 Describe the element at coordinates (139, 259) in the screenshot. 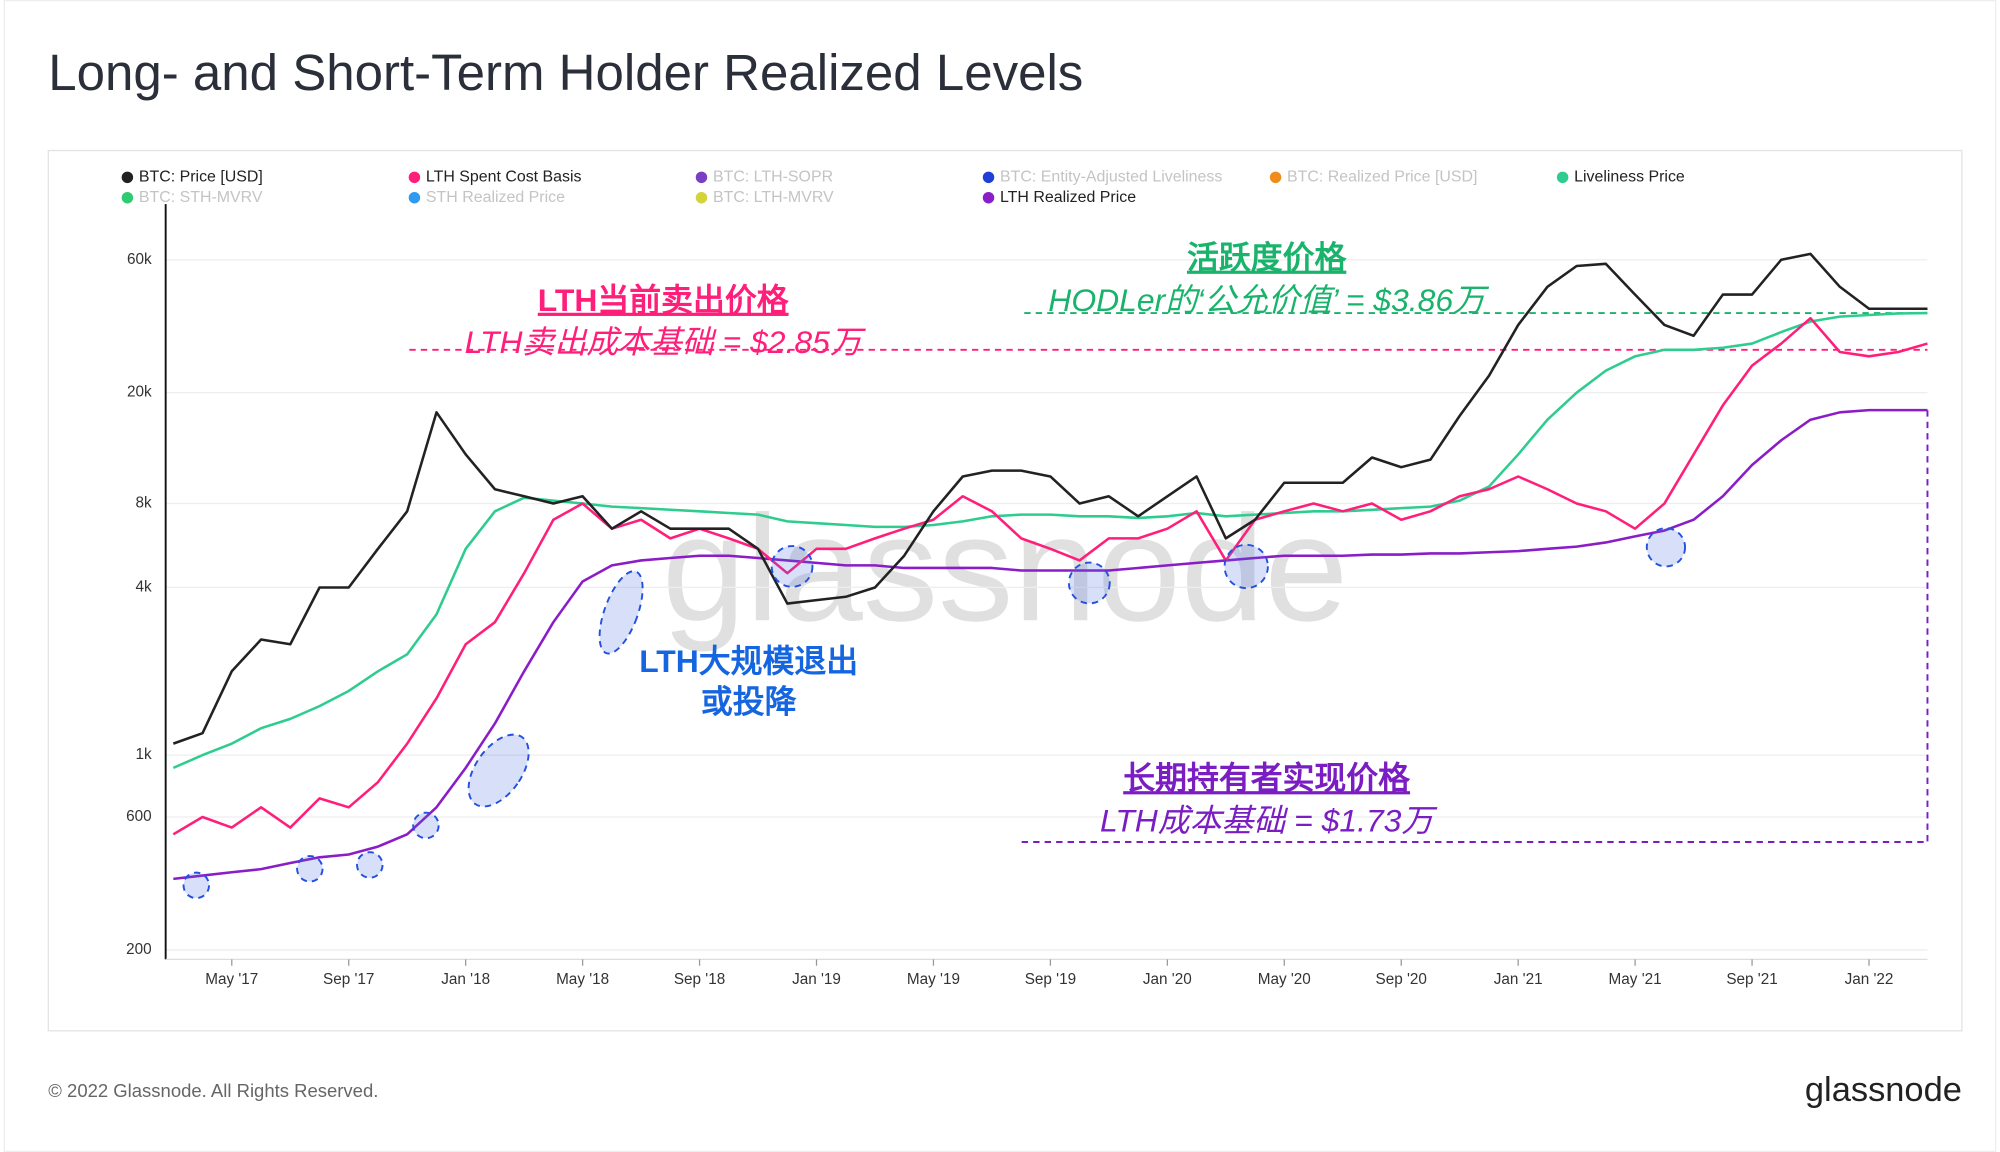

I see `y-tick-label: 60k` at that location.